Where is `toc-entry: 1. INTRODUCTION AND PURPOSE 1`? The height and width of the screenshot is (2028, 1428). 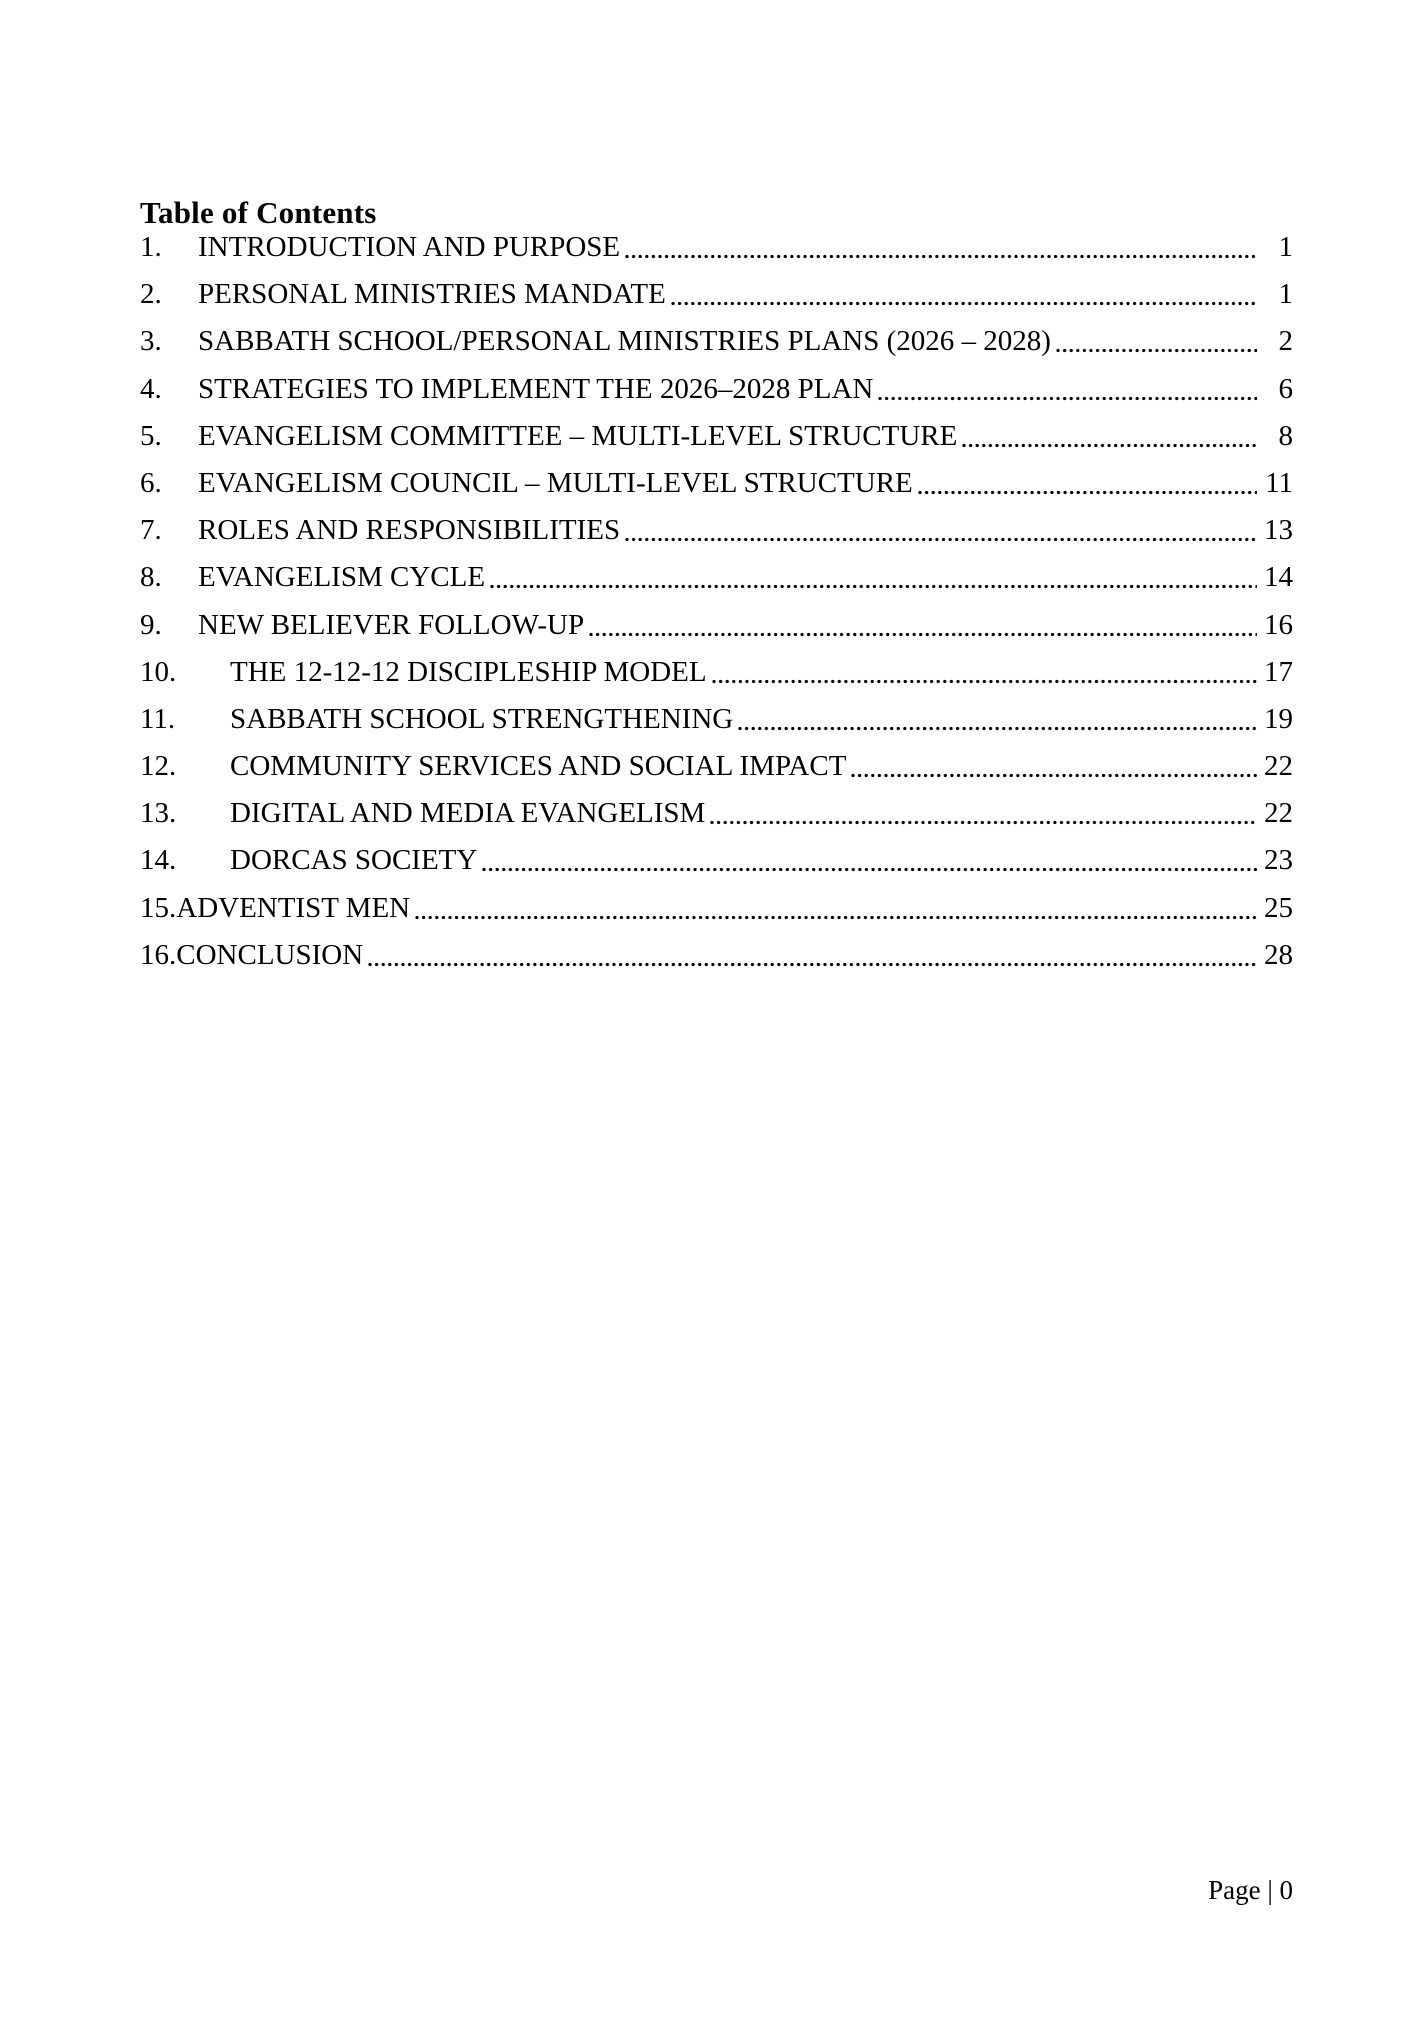
toc-entry: 1. INTRODUCTION AND PURPOSE 1 is located at coordinates (716, 247).